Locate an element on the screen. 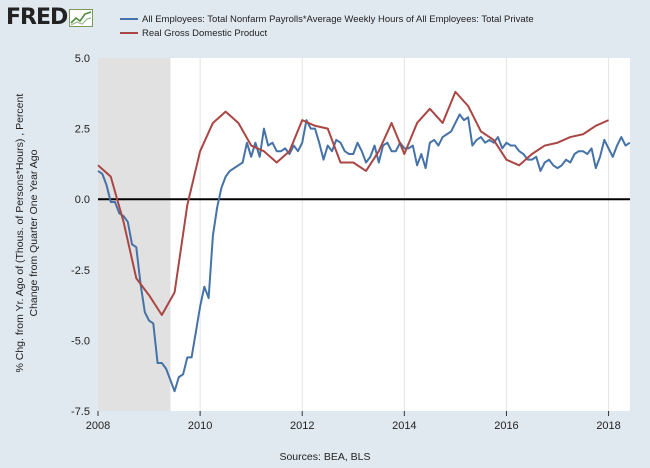 This screenshot has height=468, width=650. y-tick-label: -2.5 is located at coordinates (80, 271).